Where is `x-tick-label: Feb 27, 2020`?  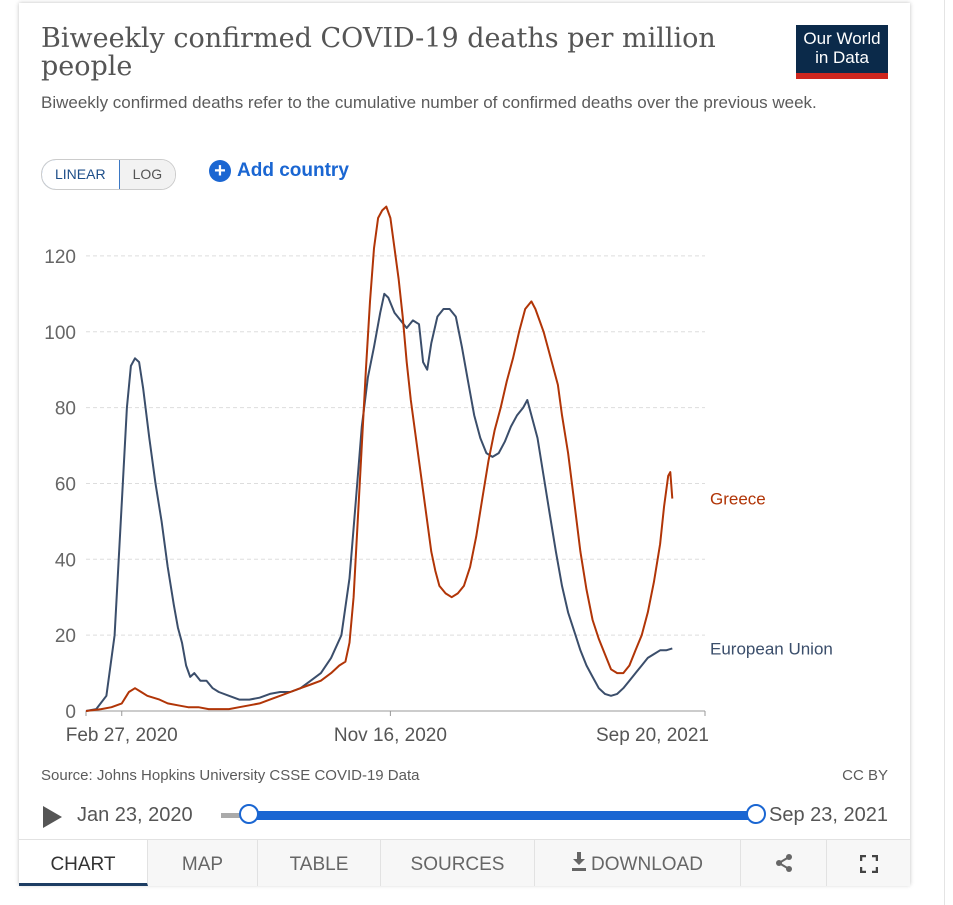 x-tick-label: Feb 27, 2020 is located at coordinates (122, 735).